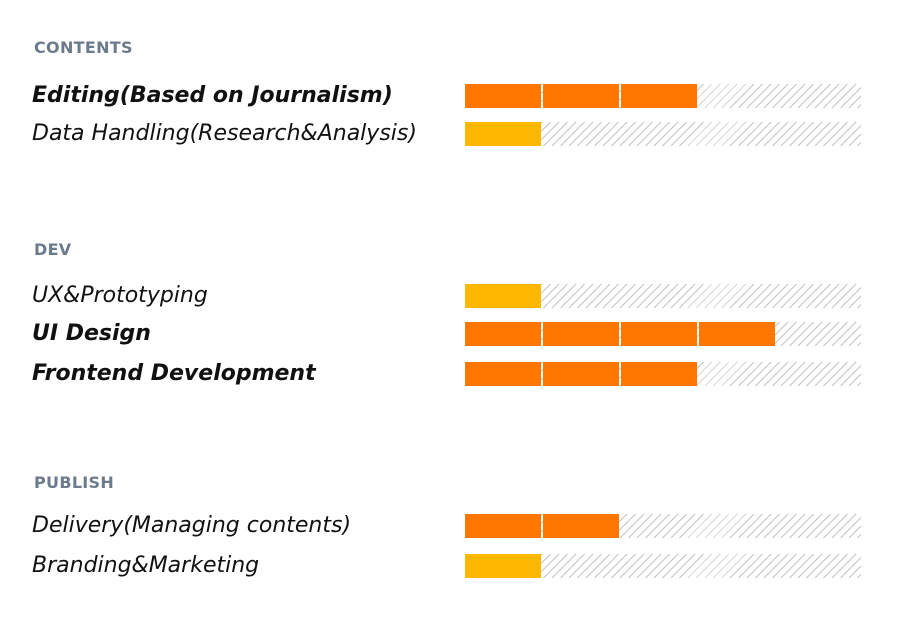  Describe the element at coordinates (452, 526) in the screenshot. I see `skill-row-delivery: Delivery(Managing contents)` at that location.